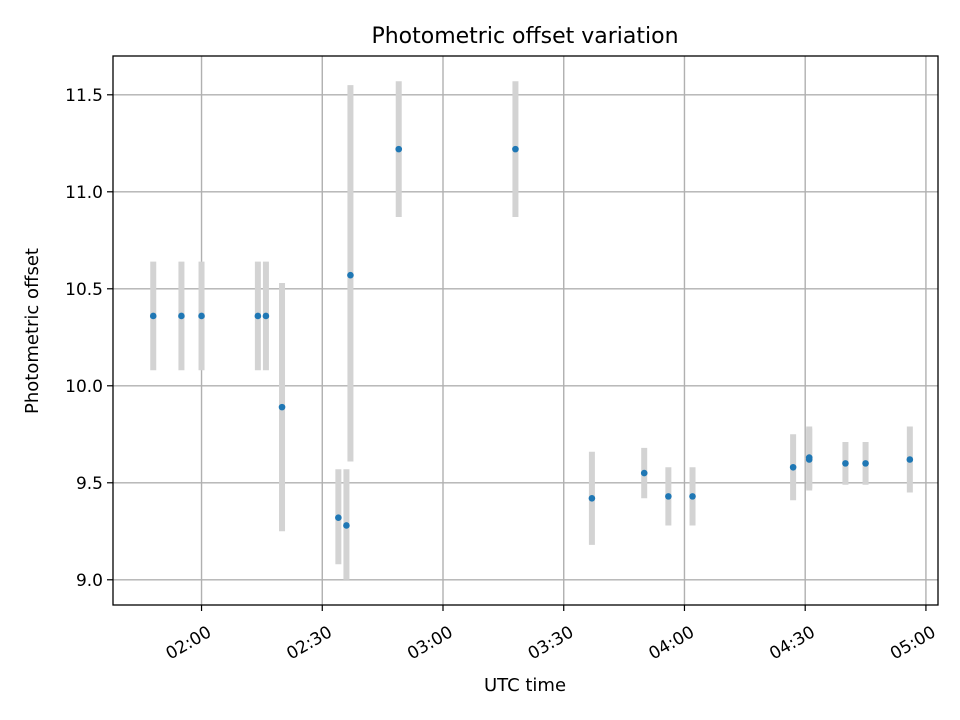  Describe the element at coordinates (84, 96) in the screenshot. I see `y-tick-label: 11.5` at that location.